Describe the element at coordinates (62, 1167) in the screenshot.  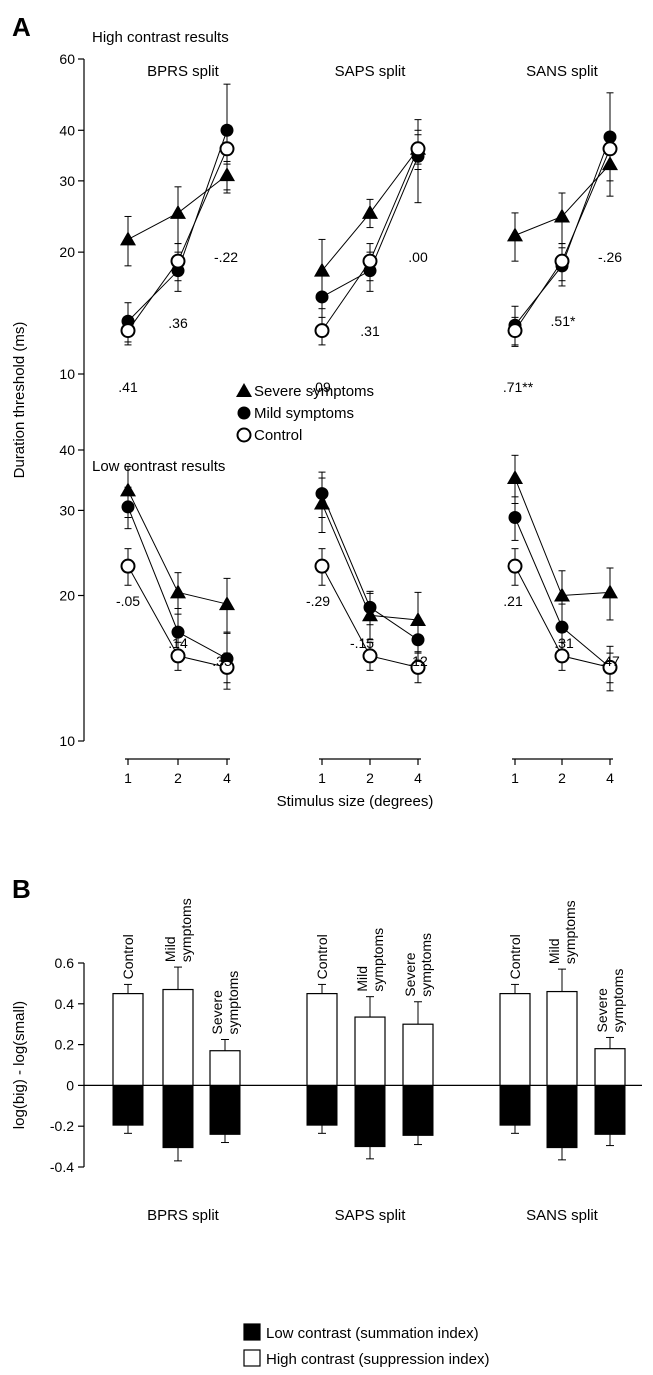
I see `y-tick-label: -0.4` at that location.